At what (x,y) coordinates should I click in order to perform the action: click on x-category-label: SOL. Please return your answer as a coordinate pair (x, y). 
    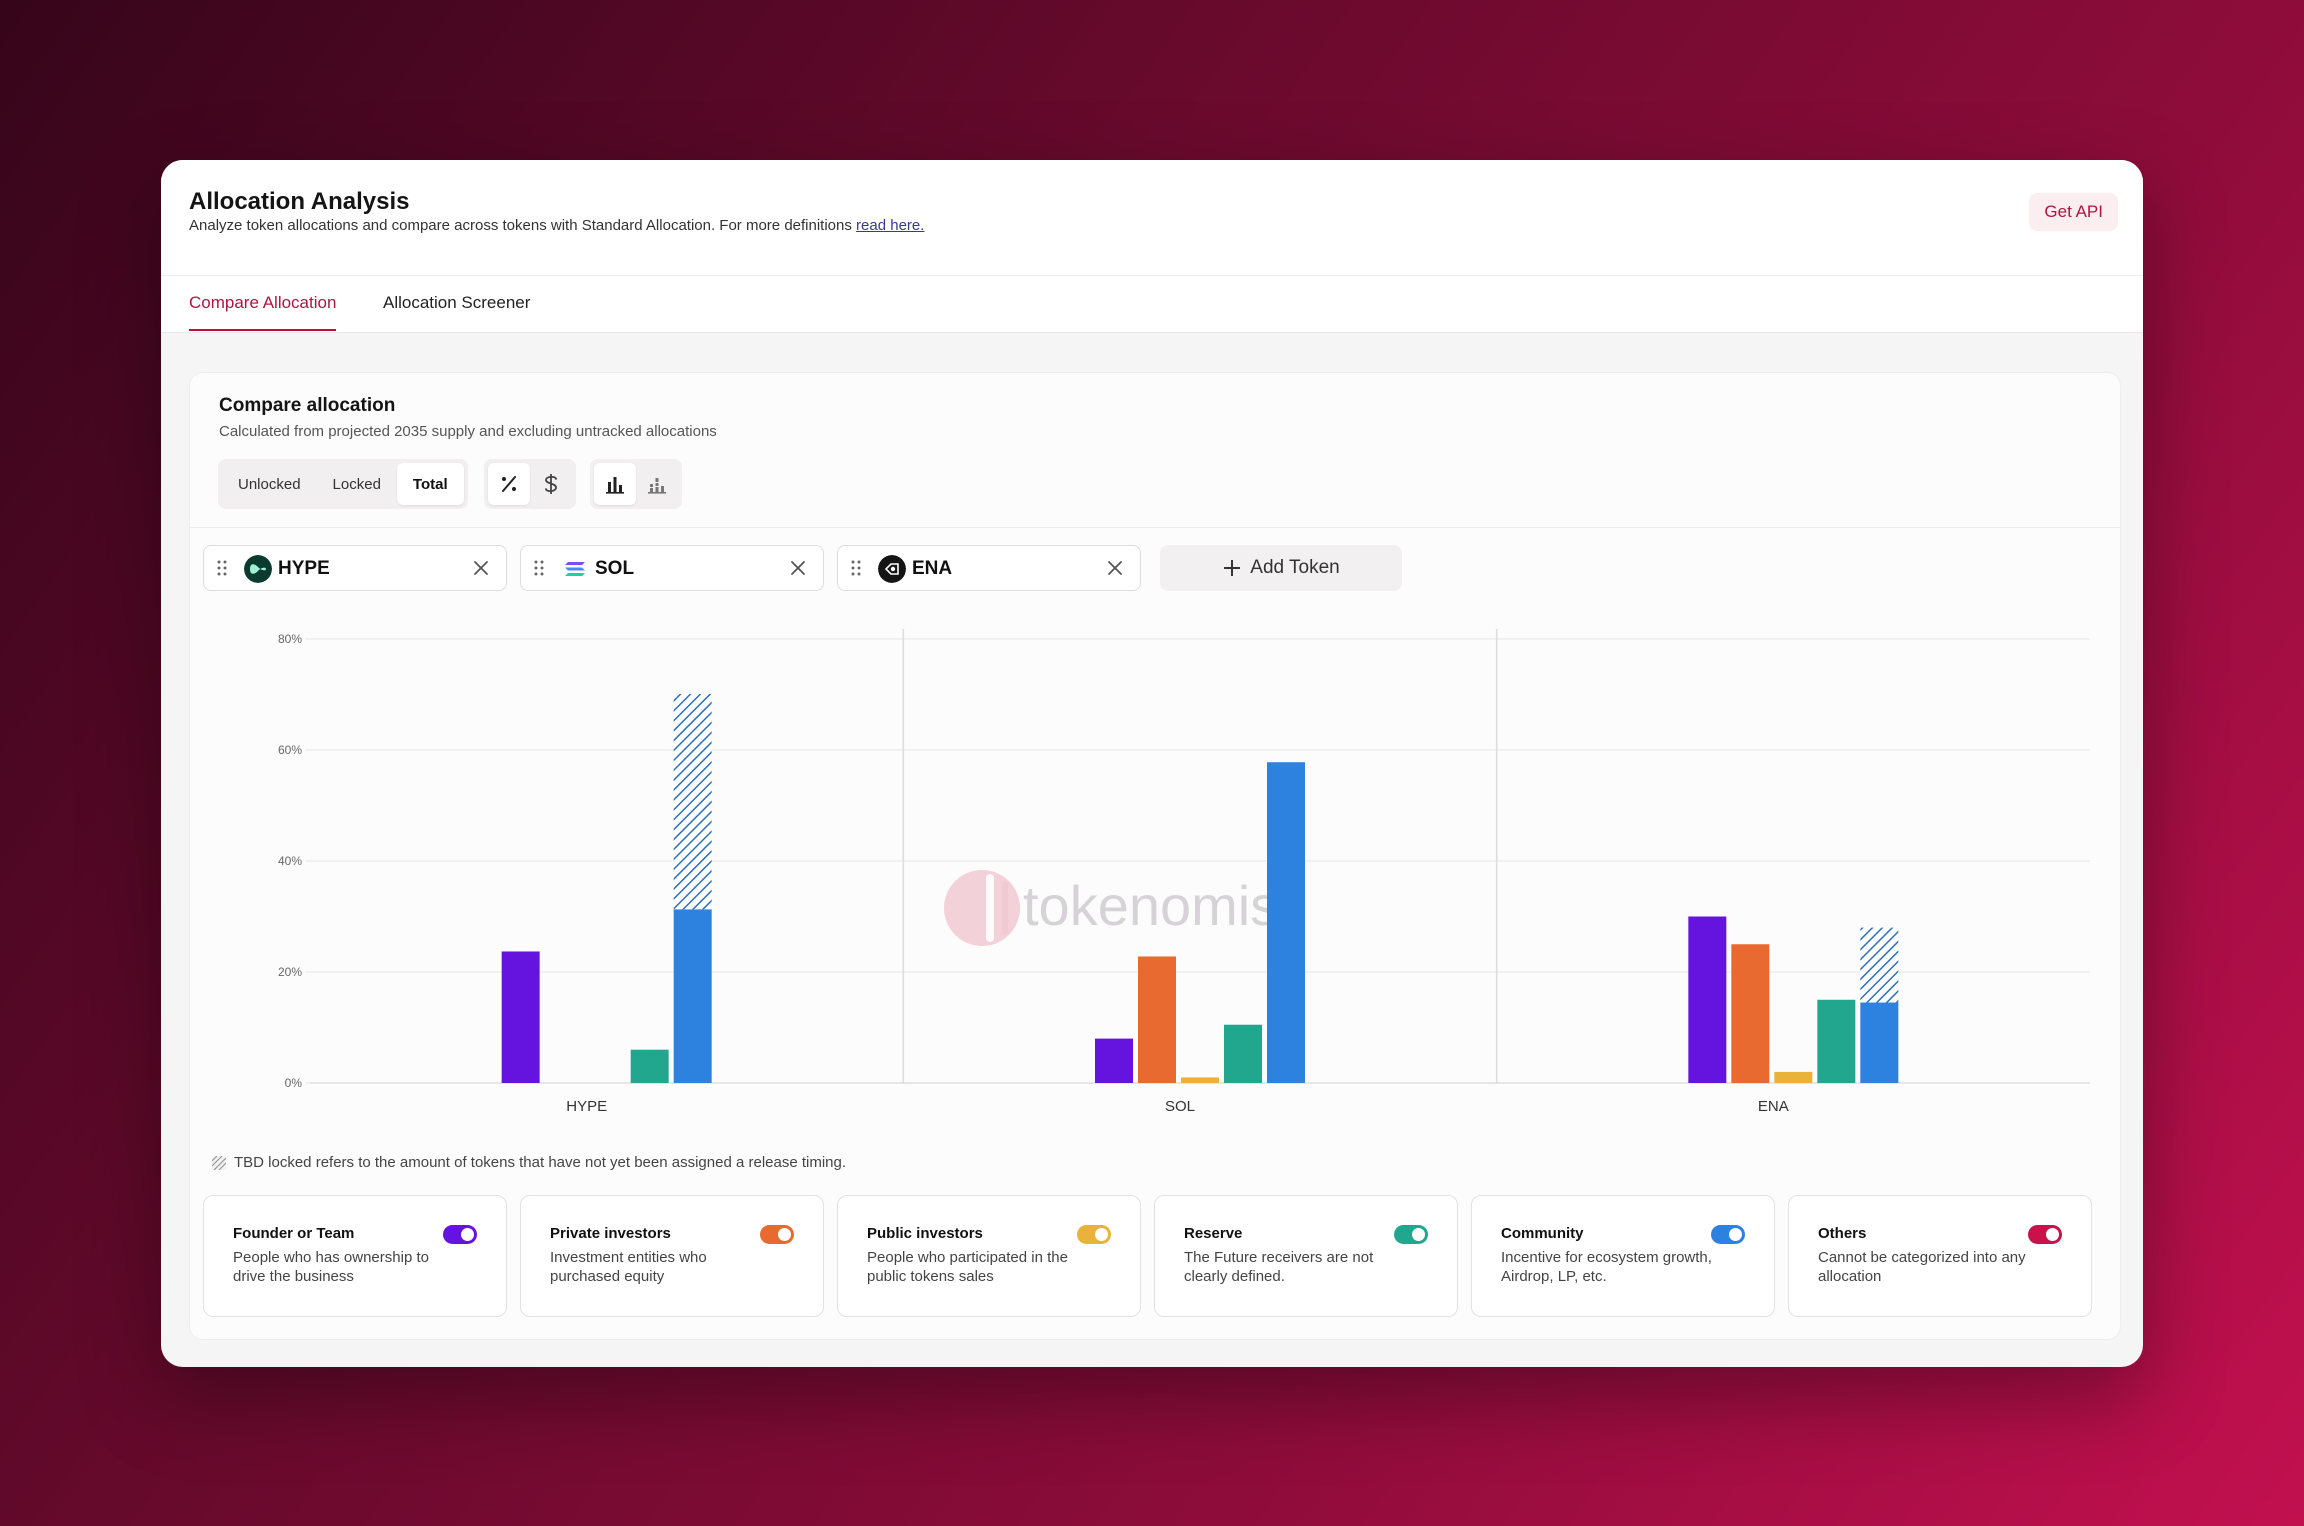
    Looking at the image, I should click on (1180, 1106).